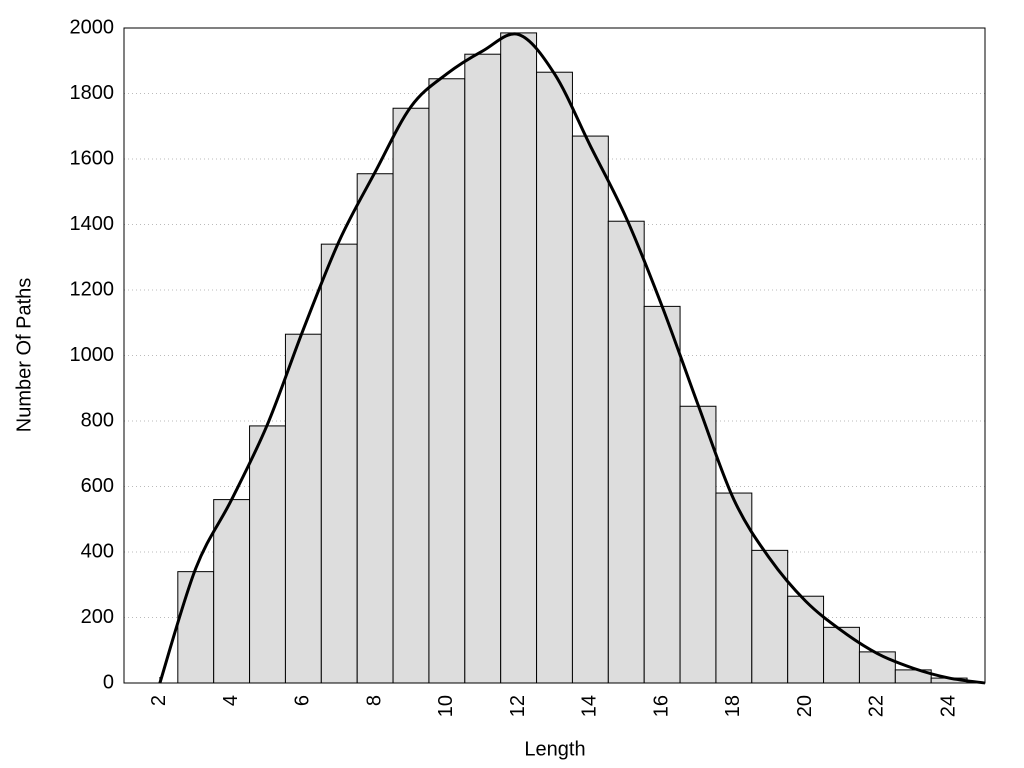 This screenshot has width=1024, height=768. What do you see at coordinates (97, 486) in the screenshot?
I see `y-tick-label: 600` at bounding box center [97, 486].